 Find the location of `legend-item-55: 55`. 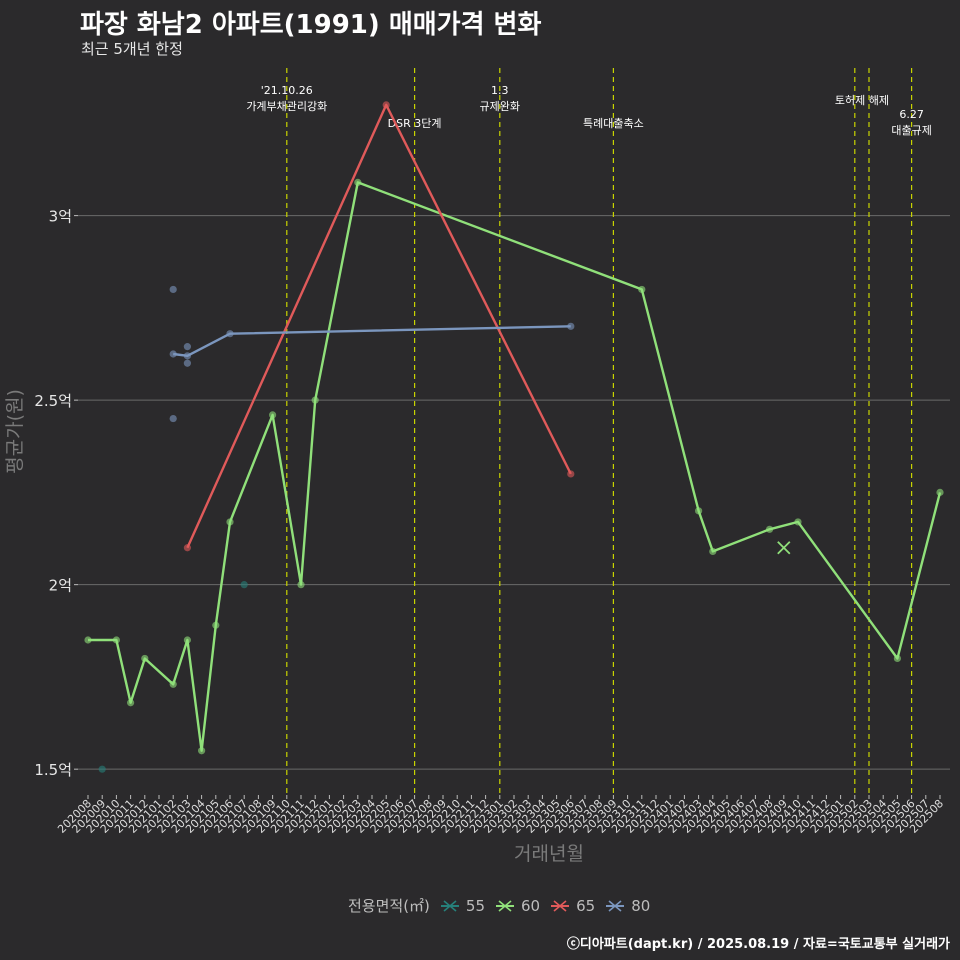

legend-item-55: 55 is located at coordinates (462, 906).